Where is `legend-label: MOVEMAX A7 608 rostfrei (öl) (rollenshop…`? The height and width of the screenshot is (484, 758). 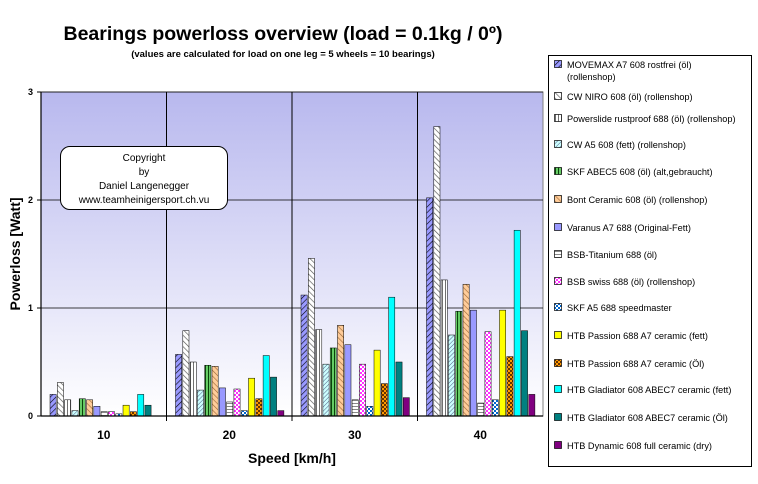 legend-label: MOVEMAX A7 608 rostfrei (öl) (rollenshop… is located at coordinates (629, 71).